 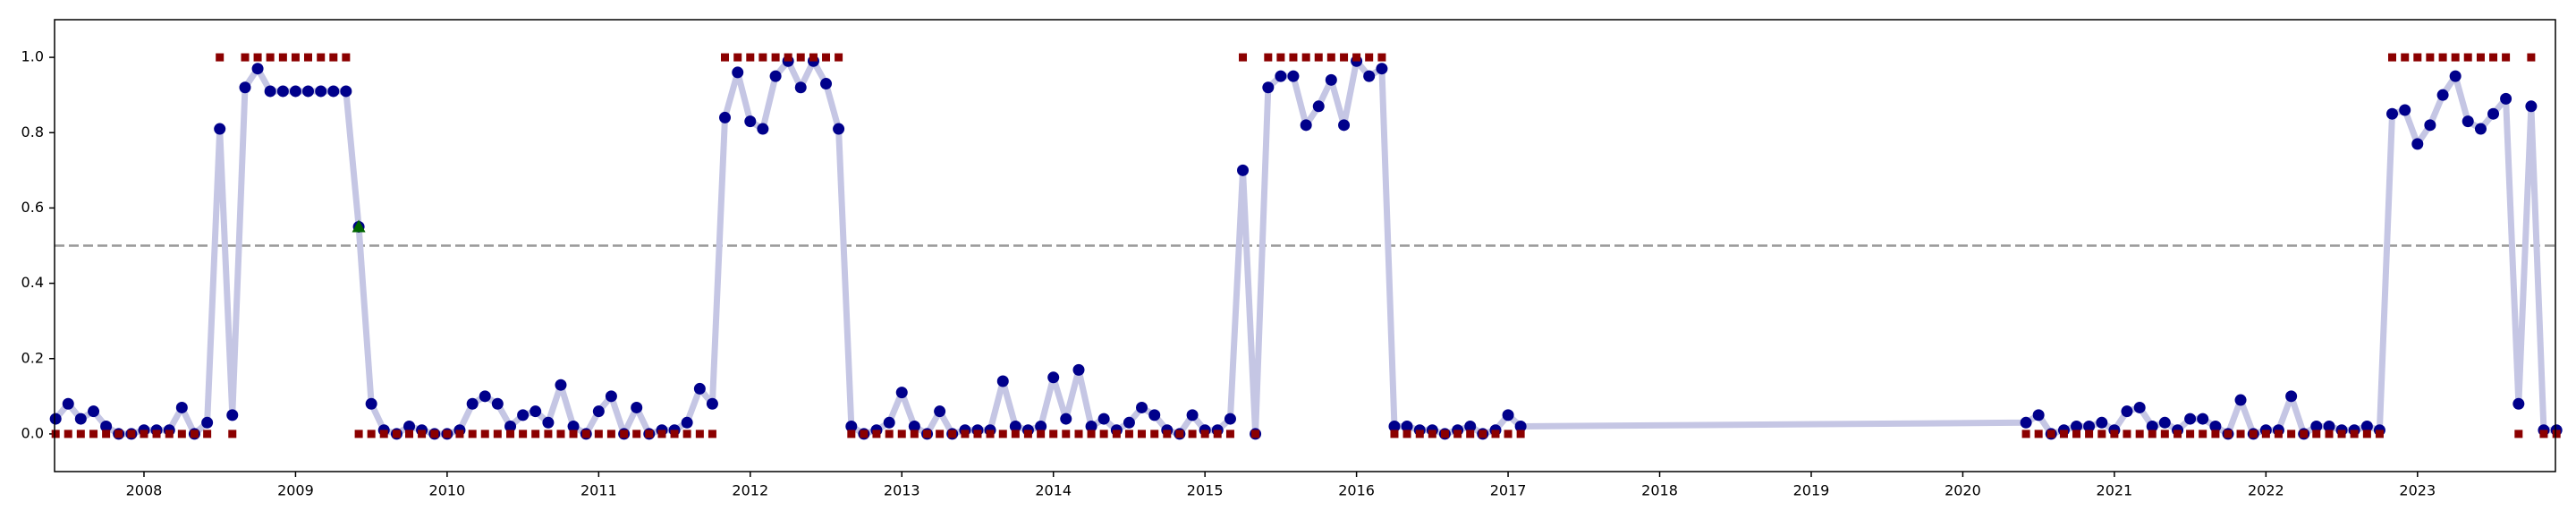 What do you see at coordinates (1205, 490) in the screenshot?
I see `x-tick-label: 2015` at bounding box center [1205, 490].